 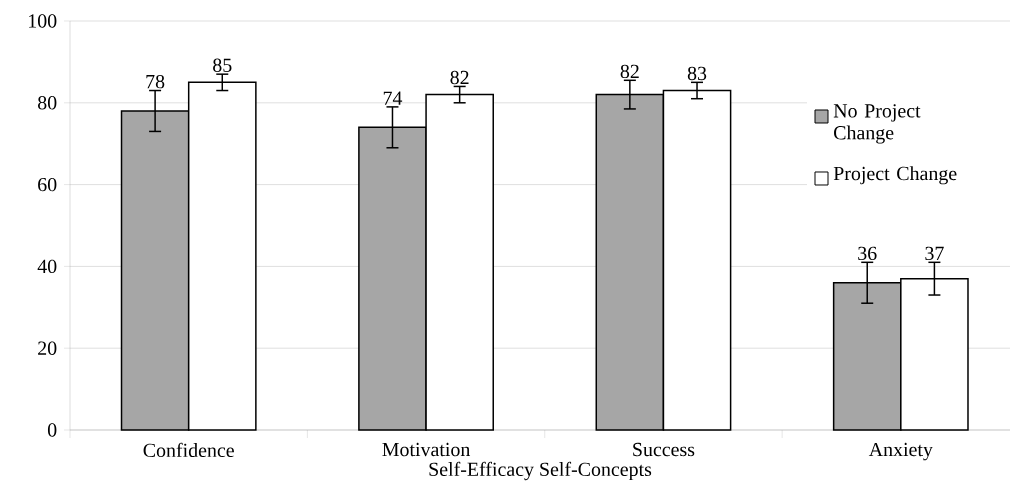 I want to click on x-axis-title: Self-Efficacy Self-Concepts, so click(x=540, y=471).